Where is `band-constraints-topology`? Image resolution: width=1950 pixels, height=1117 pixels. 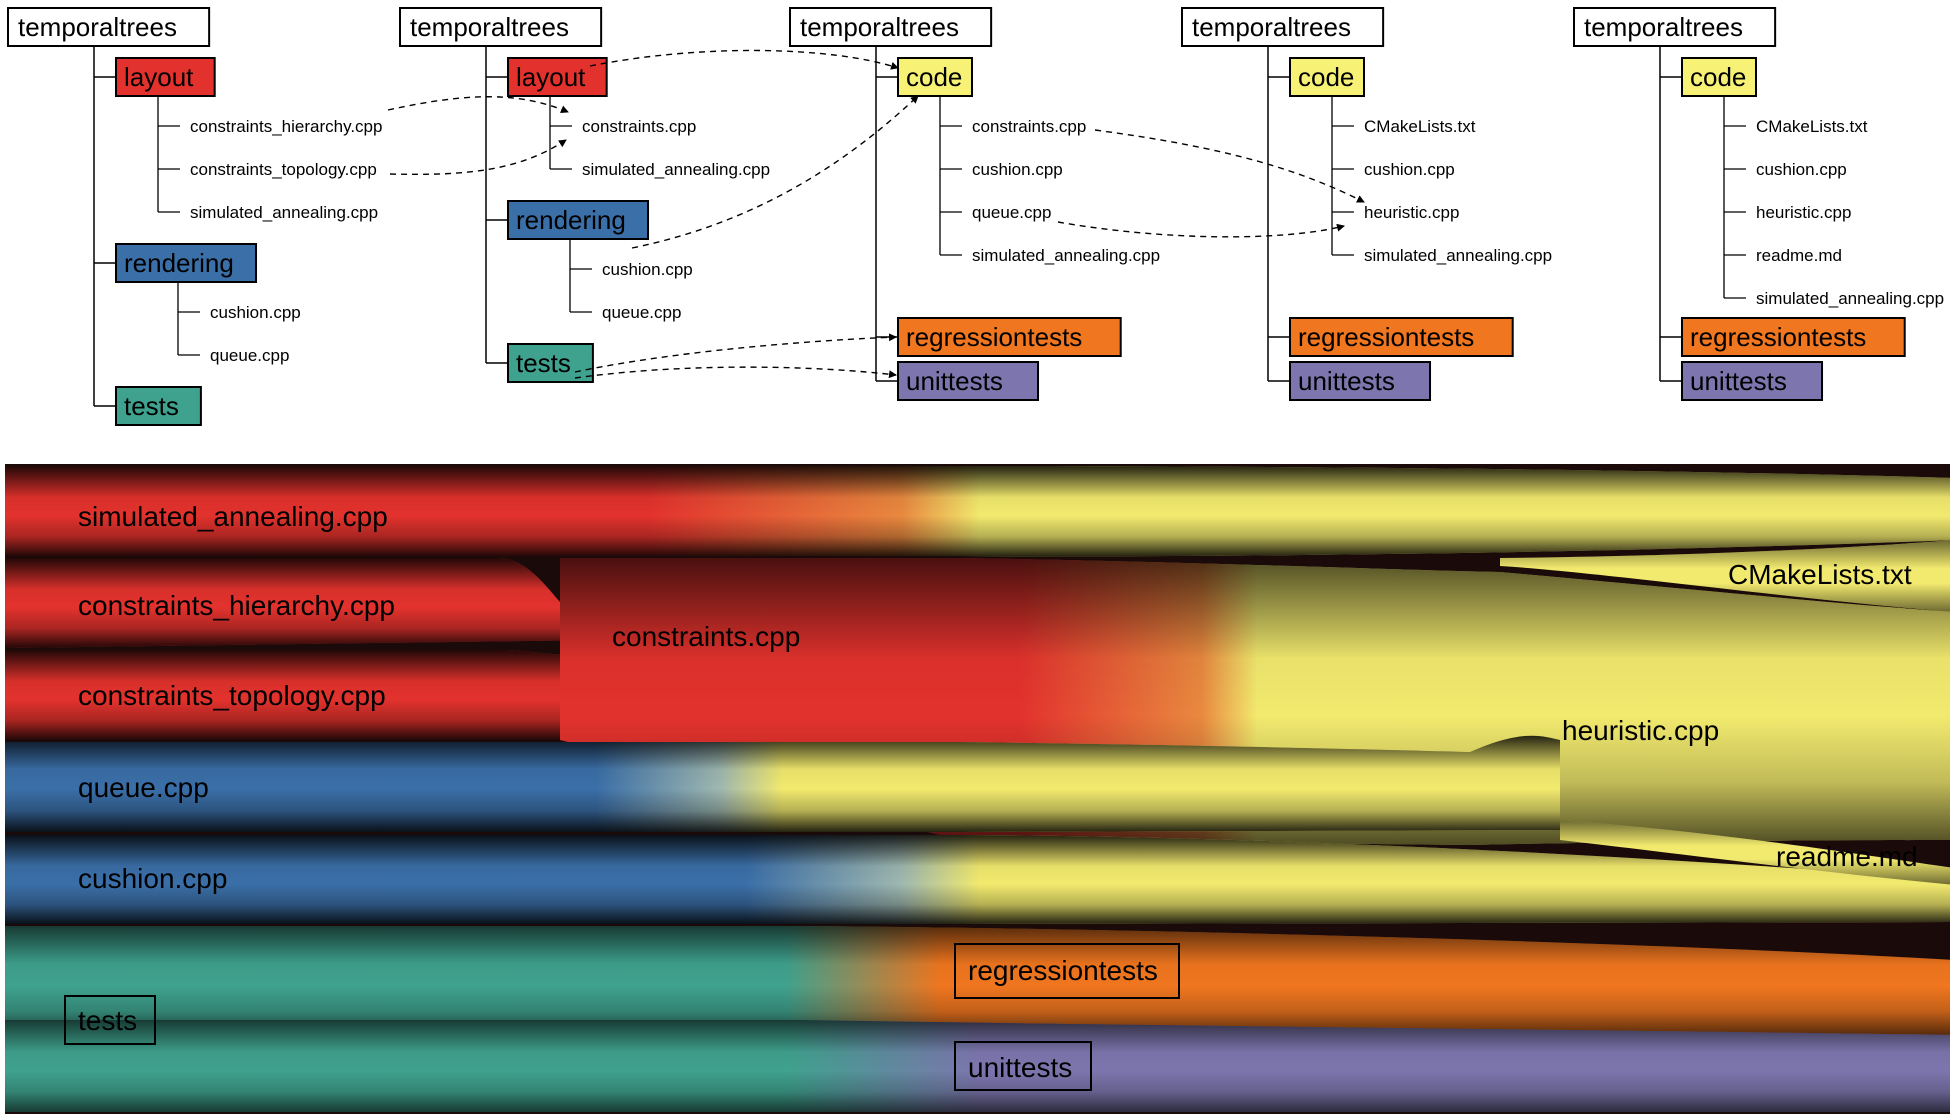 band-constraints-topology is located at coordinates (302, 695).